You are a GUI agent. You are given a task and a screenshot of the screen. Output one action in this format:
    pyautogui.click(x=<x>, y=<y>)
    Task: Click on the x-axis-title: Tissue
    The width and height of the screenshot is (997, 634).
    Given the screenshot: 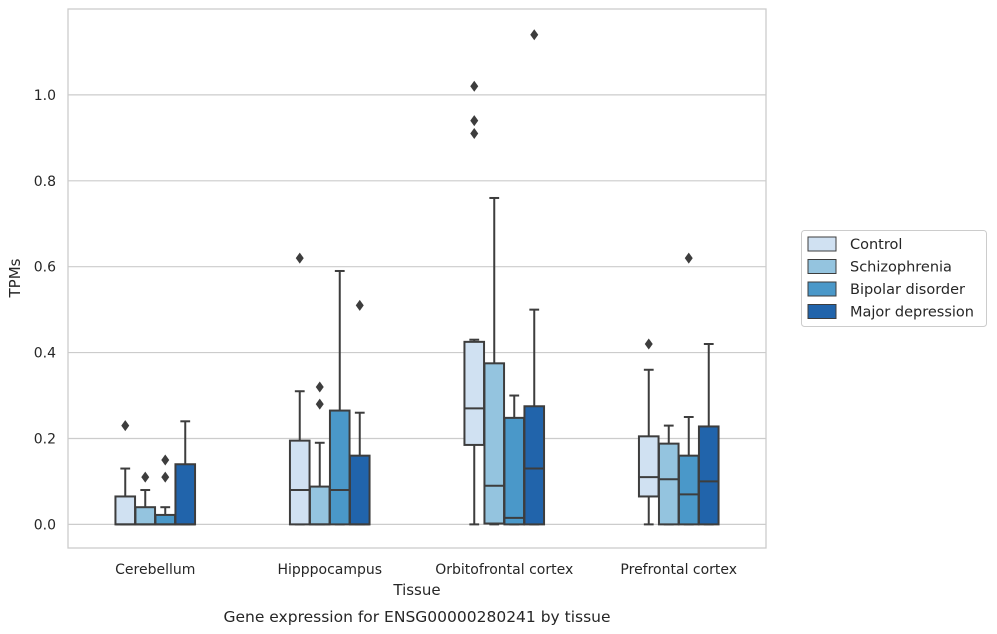 What is the action you would take?
    pyautogui.click(x=416, y=590)
    